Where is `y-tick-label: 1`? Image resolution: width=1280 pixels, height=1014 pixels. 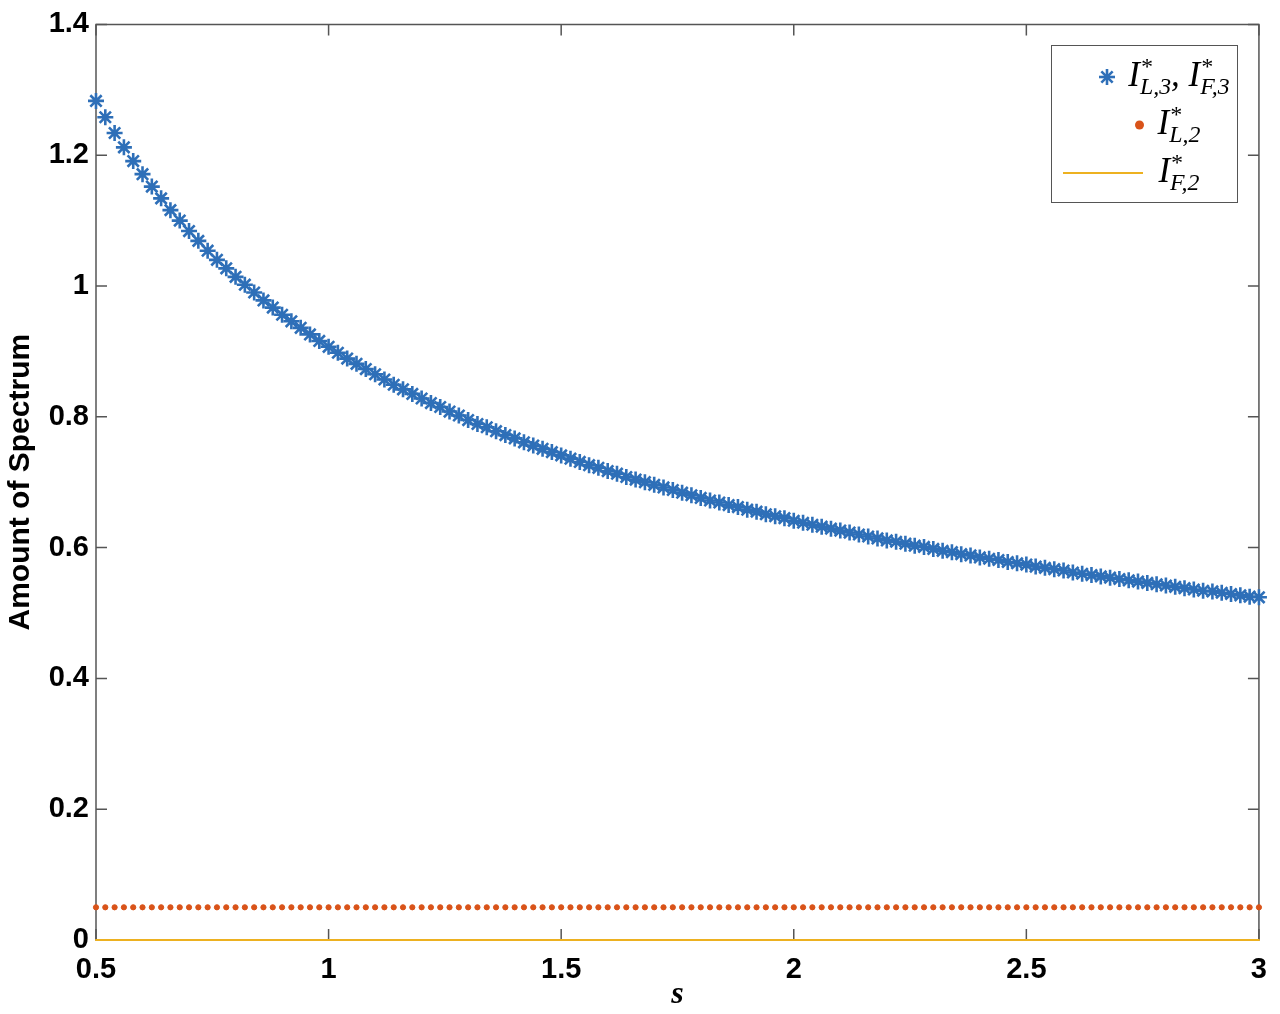
y-tick-label: 1 is located at coordinates (80, 284).